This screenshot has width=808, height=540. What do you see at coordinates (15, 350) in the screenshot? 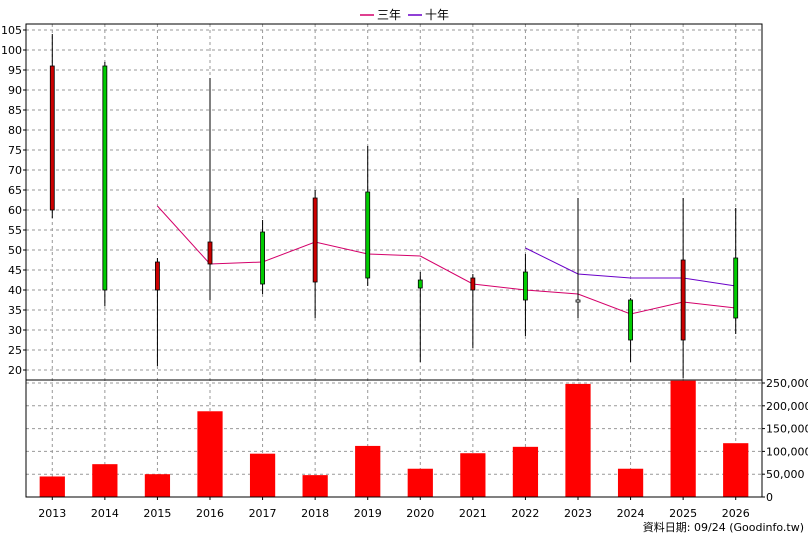
I see `price-tick-label: 25` at bounding box center [15, 350].